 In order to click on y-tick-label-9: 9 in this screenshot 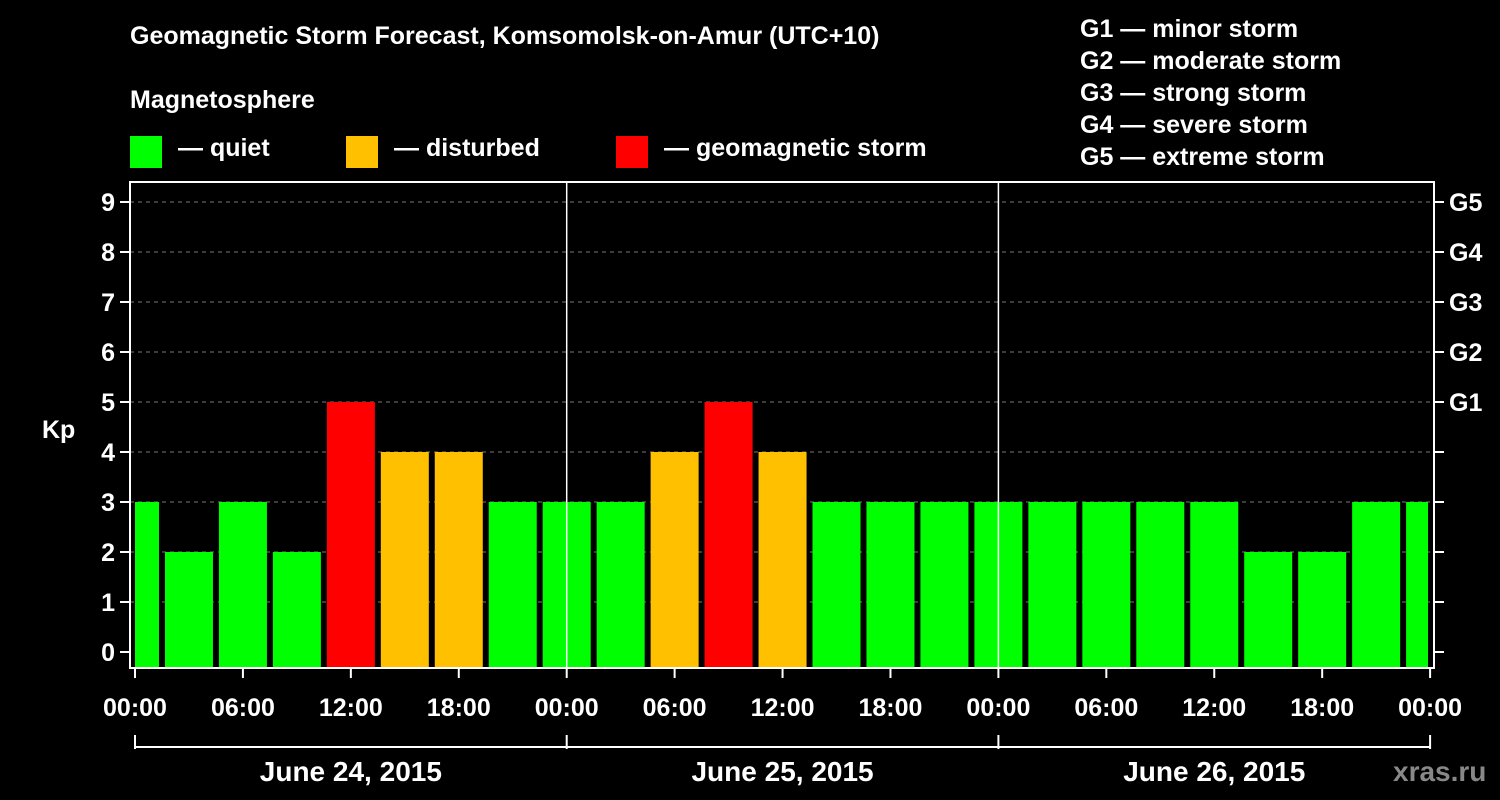, I will do `click(108, 203)`.